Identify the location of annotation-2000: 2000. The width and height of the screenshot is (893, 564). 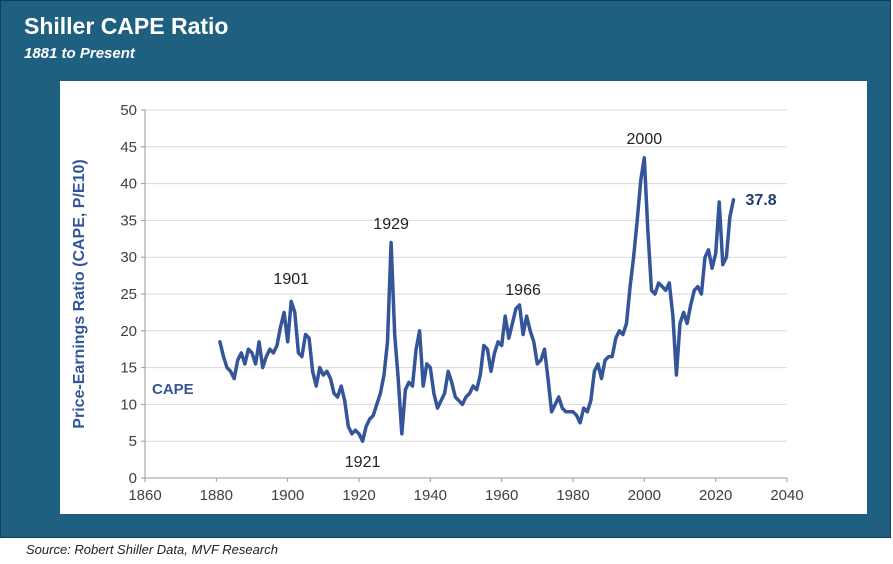
(645, 139).